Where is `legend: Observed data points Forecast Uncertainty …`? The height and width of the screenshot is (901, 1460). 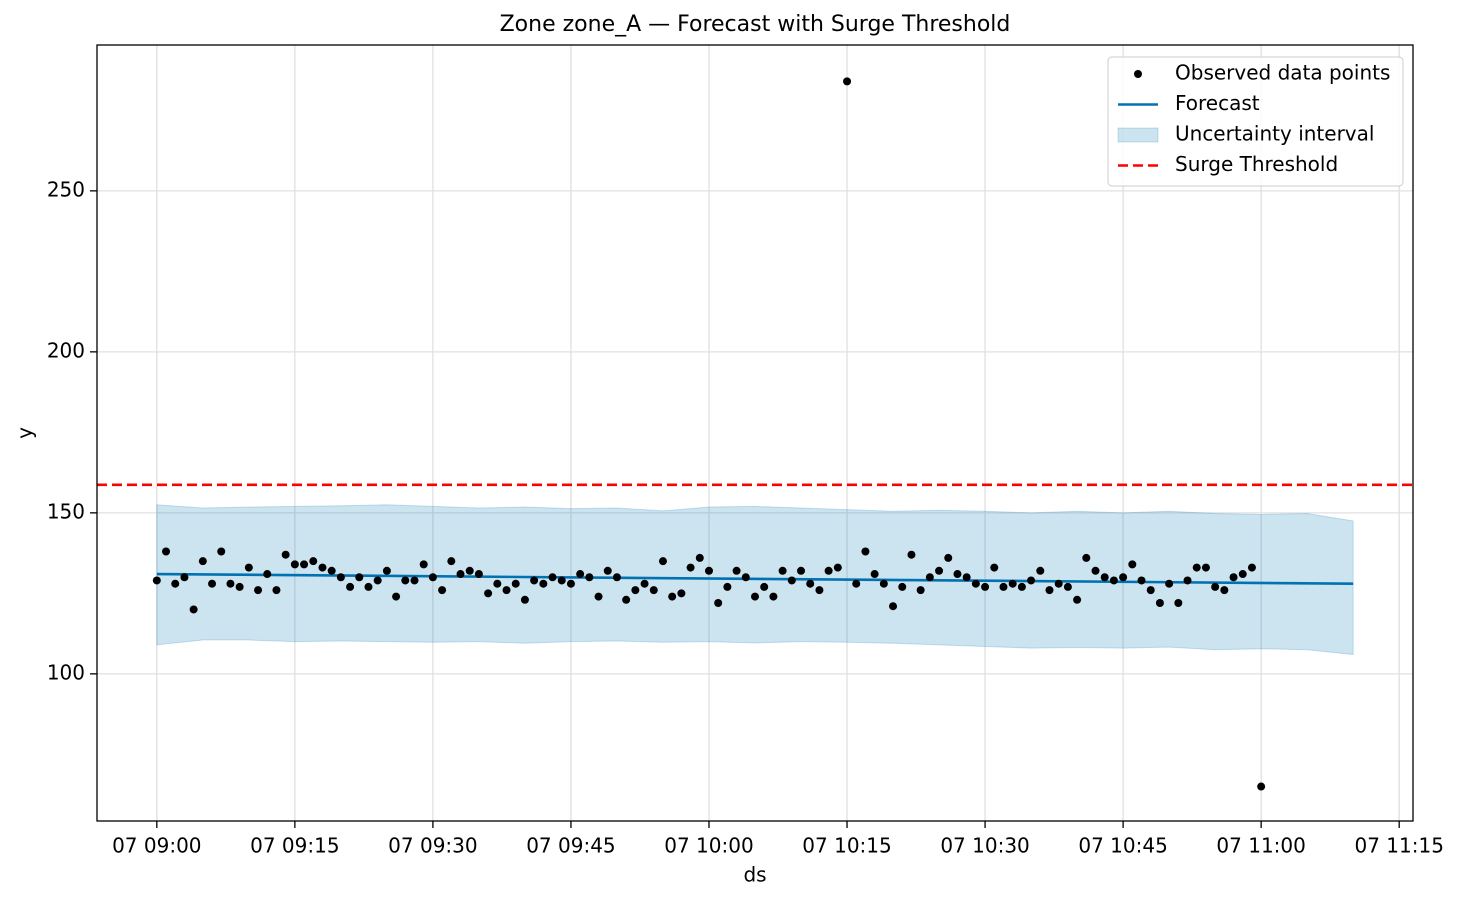 legend: Observed data points Forecast Uncertainty … is located at coordinates (1255, 121).